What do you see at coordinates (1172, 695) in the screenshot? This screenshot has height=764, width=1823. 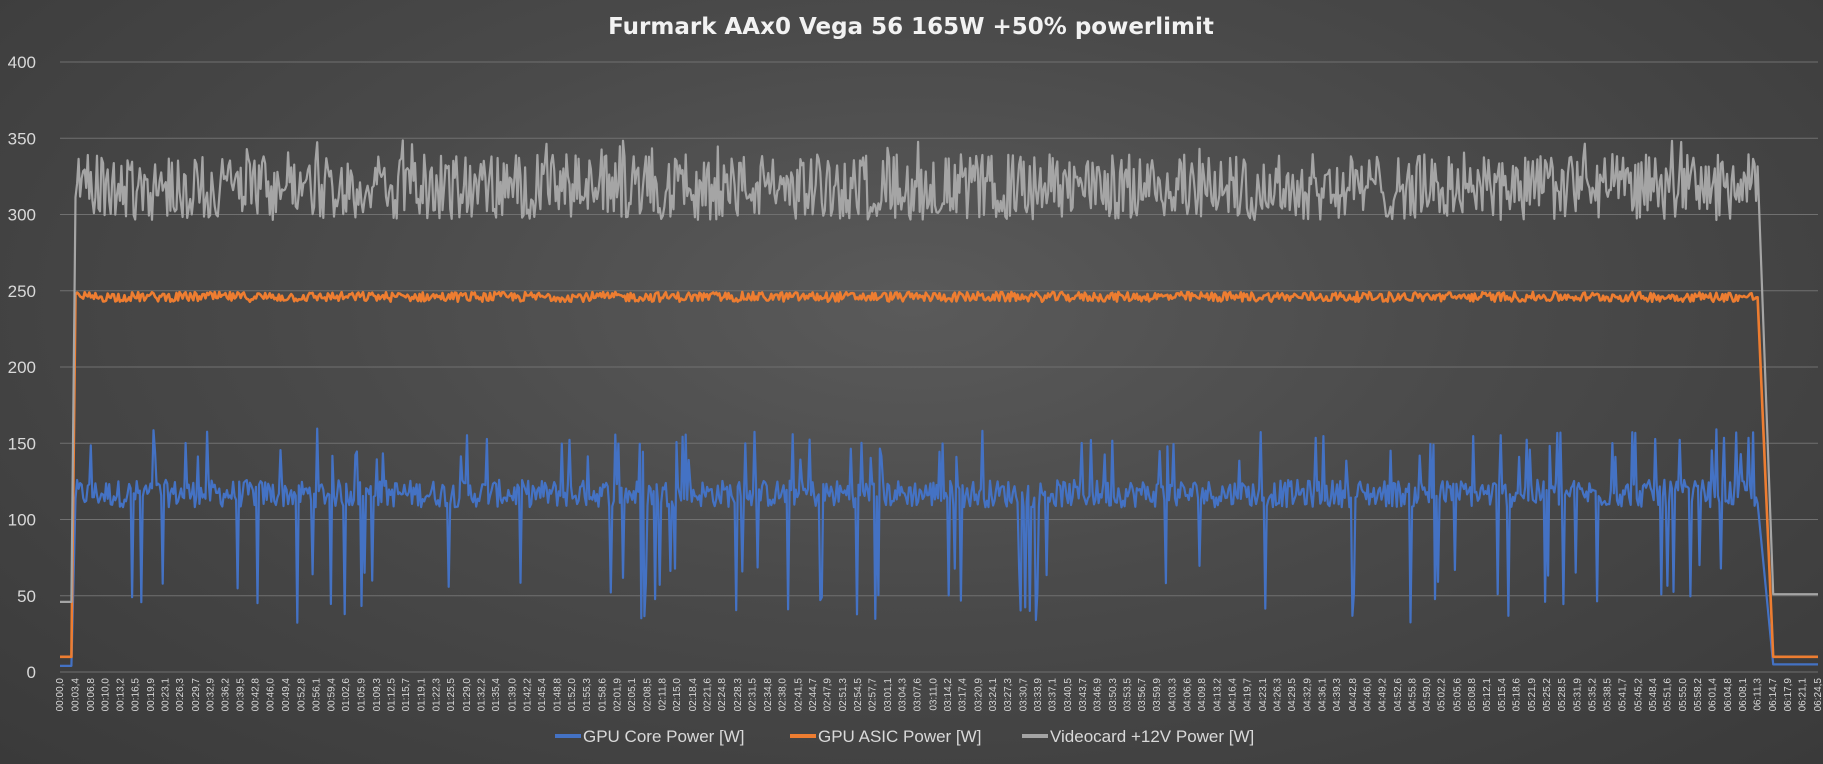 I see `x-tick-label: 04:03,3` at bounding box center [1172, 695].